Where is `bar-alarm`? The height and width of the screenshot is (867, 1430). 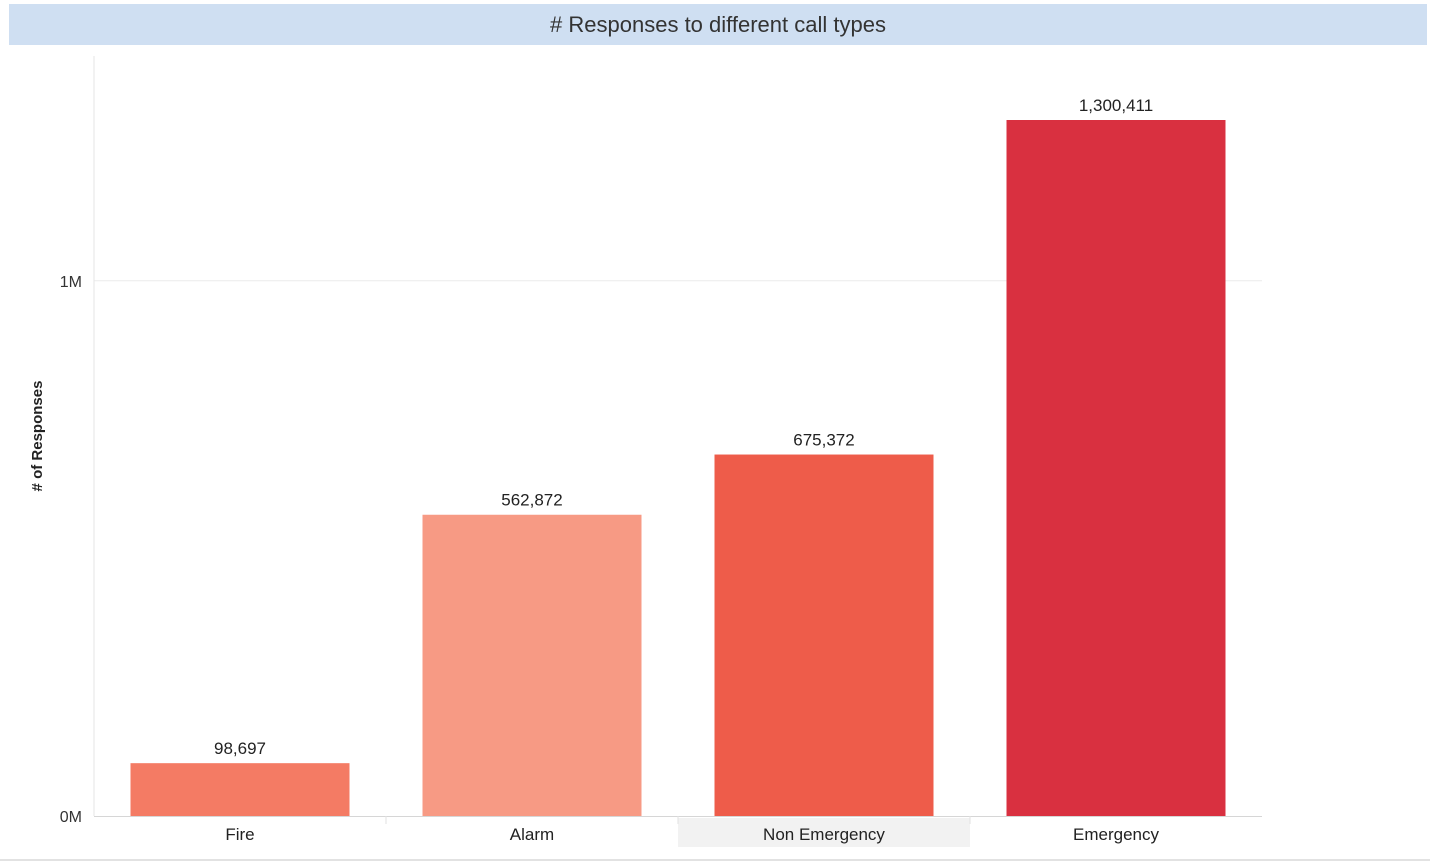
bar-alarm is located at coordinates (532, 665).